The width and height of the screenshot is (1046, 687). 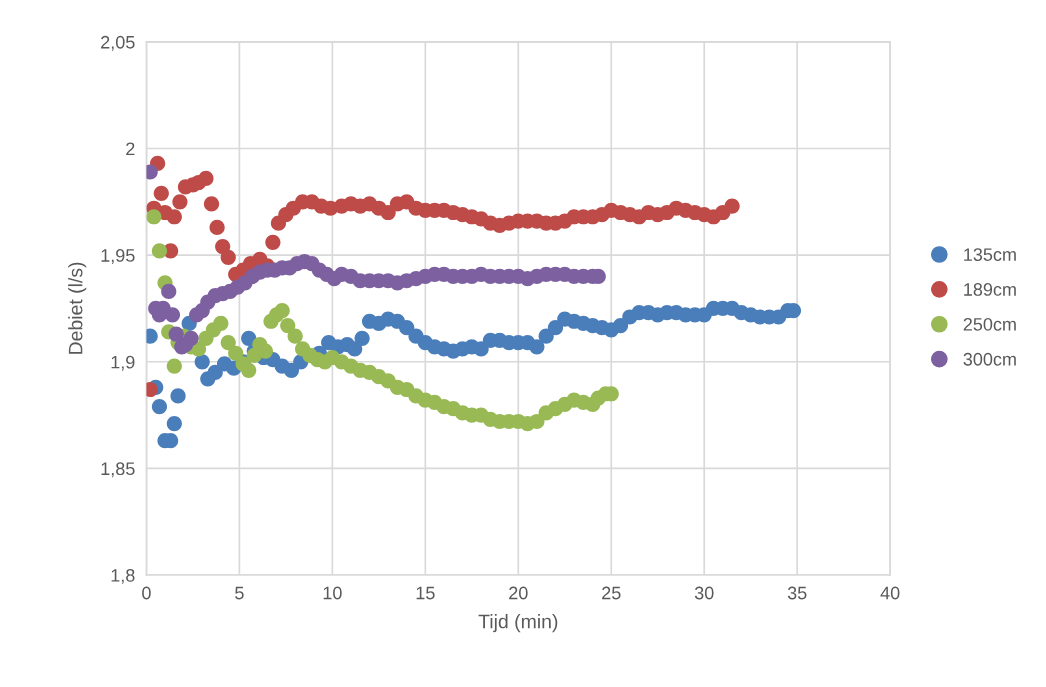 I want to click on y-tick-label: 1,8, so click(x=123, y=576).